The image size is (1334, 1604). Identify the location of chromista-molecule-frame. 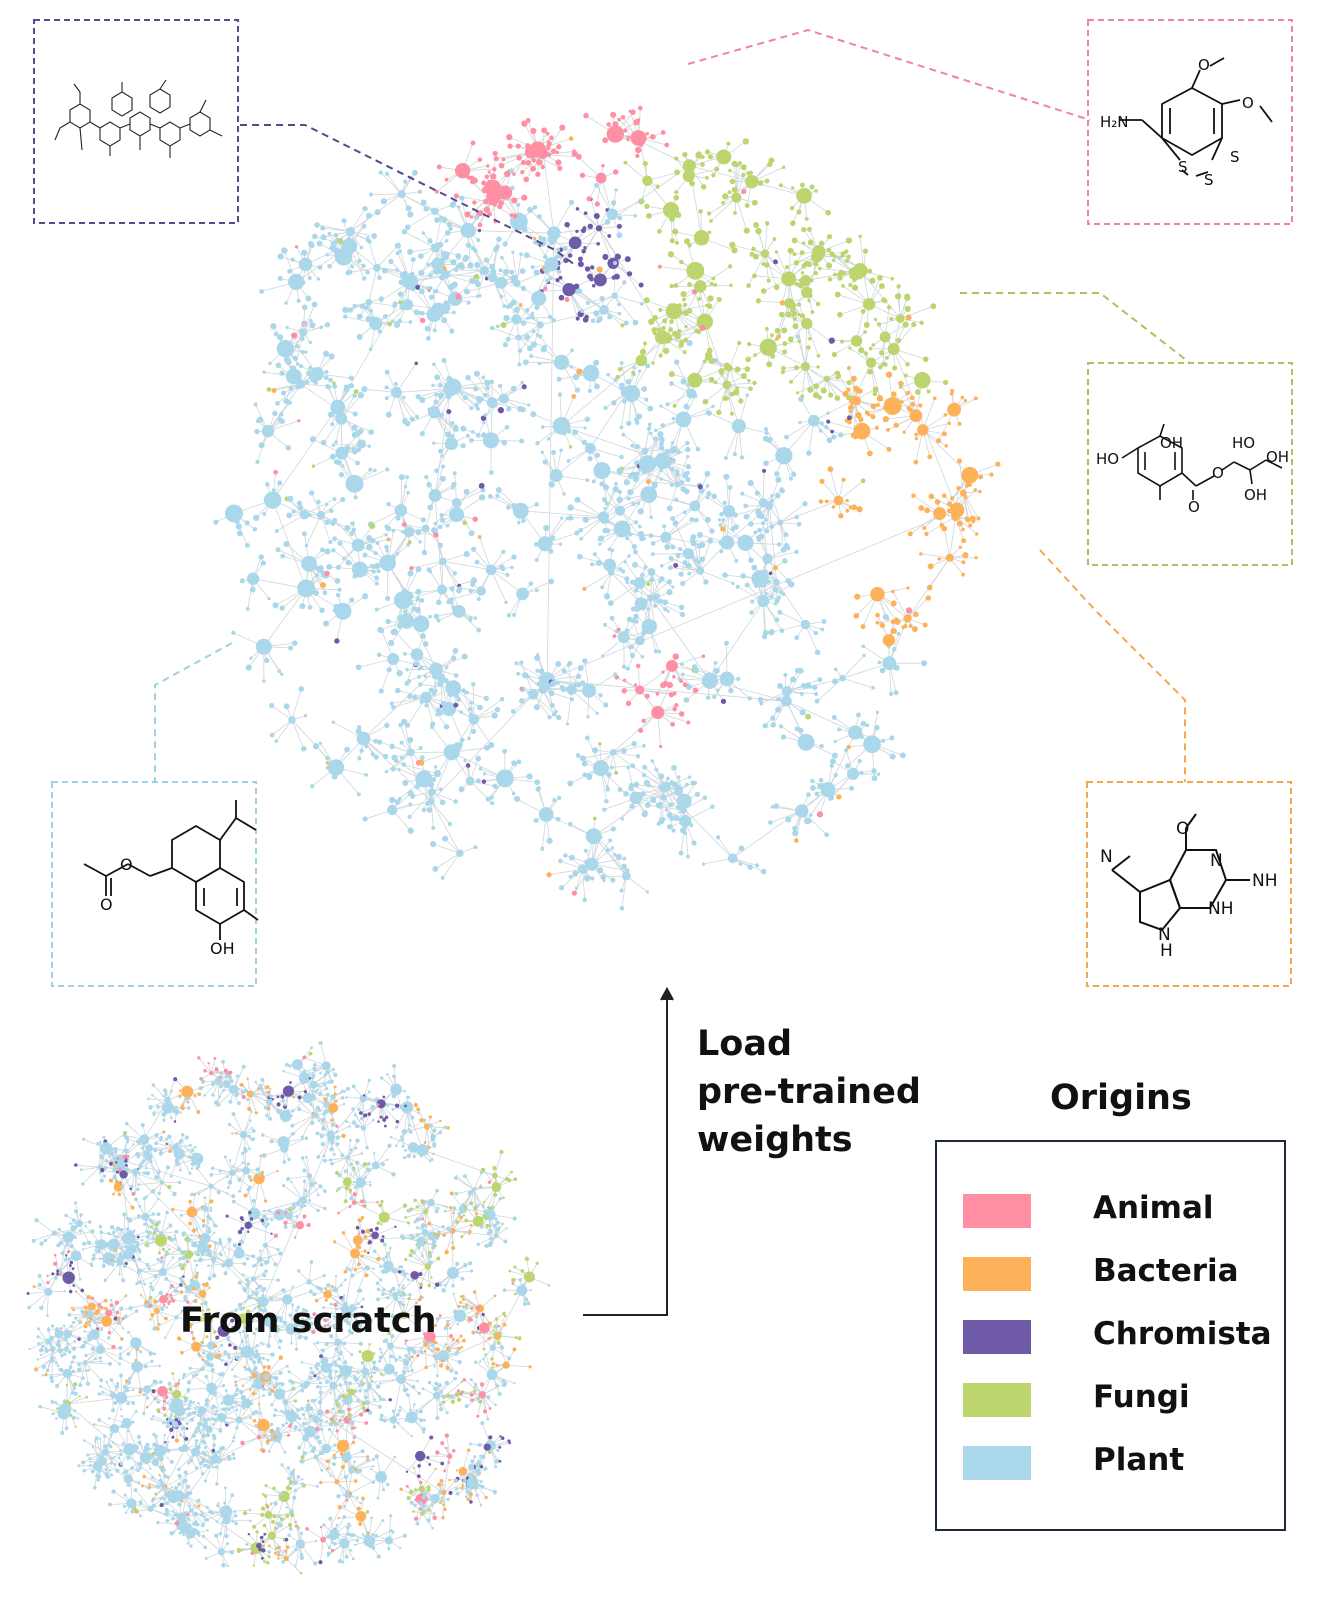
(136, 121).